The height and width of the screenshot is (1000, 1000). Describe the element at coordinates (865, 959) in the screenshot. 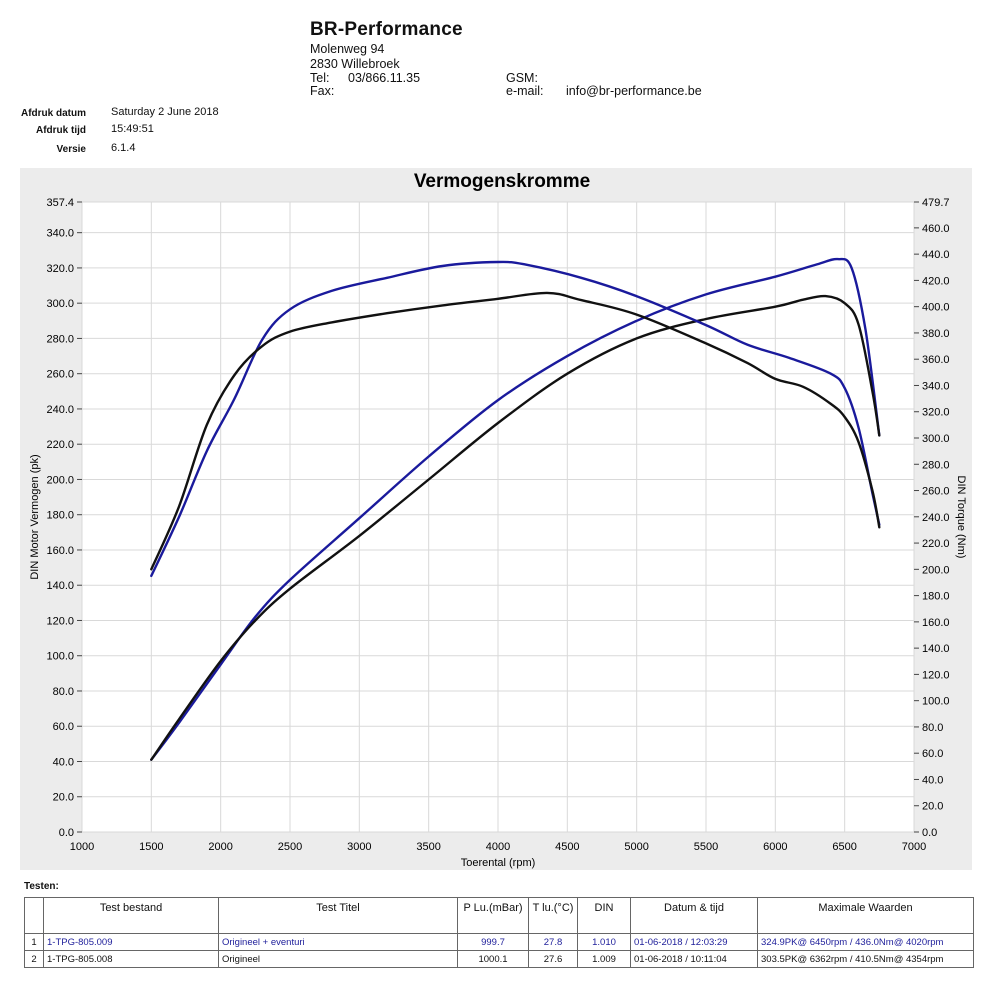

I see `row-max: 303.5PK@ 6362rpm / 410.5Nm@ 4354rpm` at that location.